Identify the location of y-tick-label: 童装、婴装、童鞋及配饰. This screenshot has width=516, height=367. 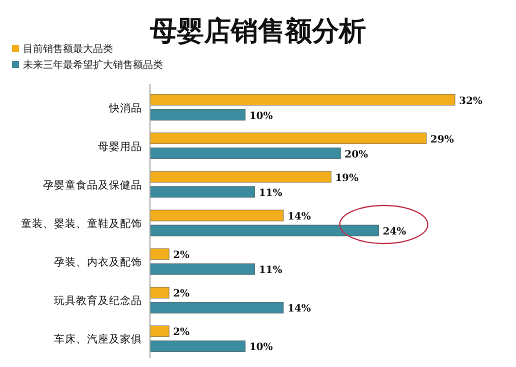
(81, 223).